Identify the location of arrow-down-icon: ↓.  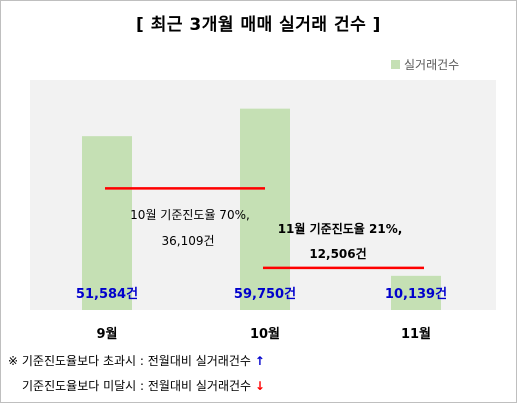
(259, 386).